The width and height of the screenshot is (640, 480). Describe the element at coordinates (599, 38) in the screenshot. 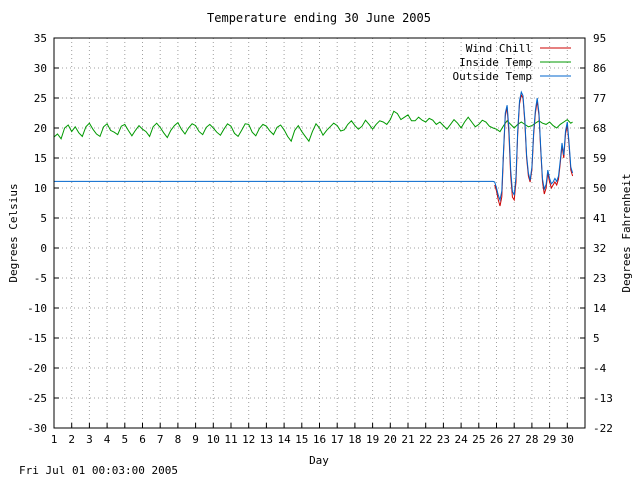

I see `y2-tick-label: 95` at that location.